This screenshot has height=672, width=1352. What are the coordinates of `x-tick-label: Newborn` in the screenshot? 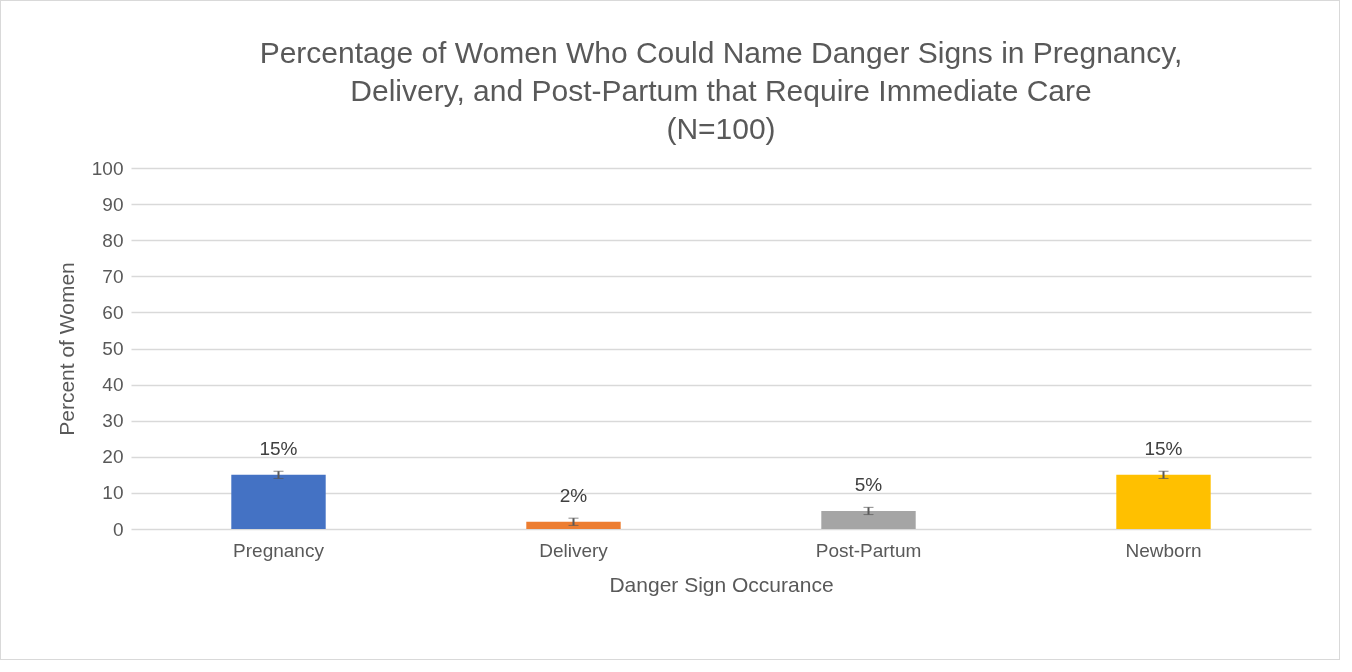 It's located at (1163, 550).